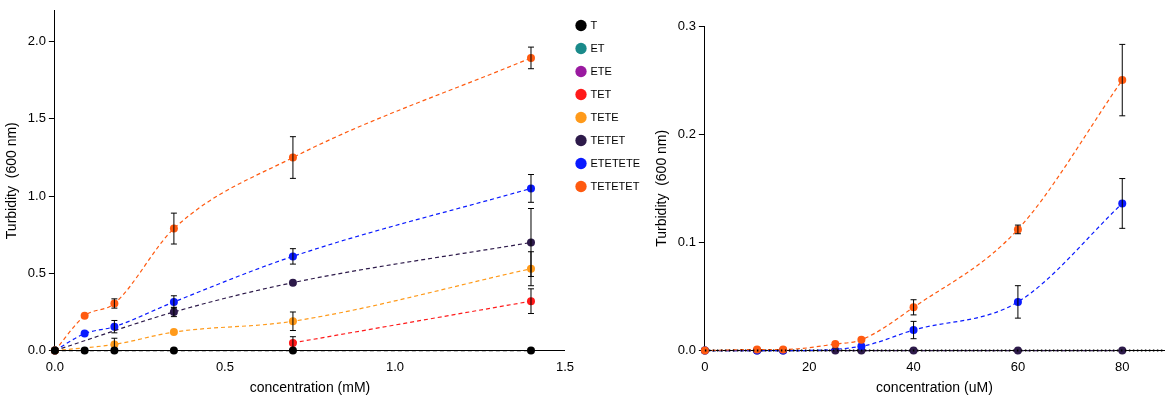 The width and height of the screenshot is (1168, 405). I want to click on legend-label: ETE, so click(601, 70).